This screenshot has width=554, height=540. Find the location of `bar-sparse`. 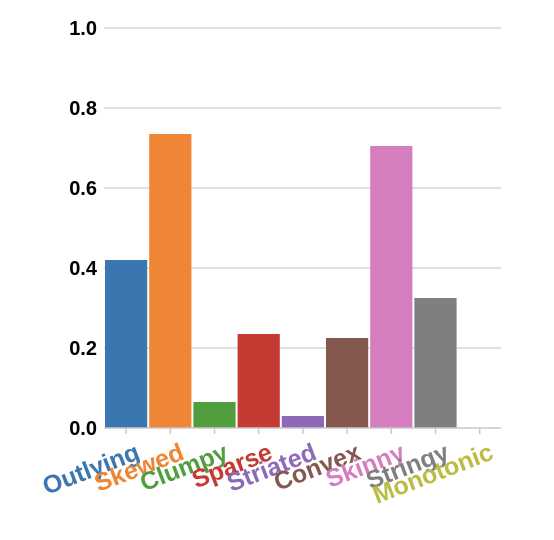

bar-sparse is located at coordinates (258, 381).